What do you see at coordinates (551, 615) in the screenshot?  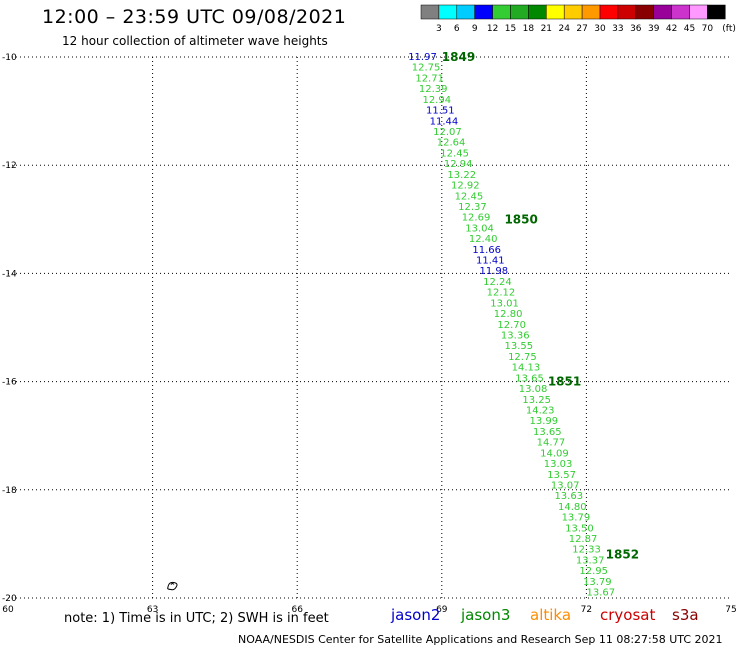 I see `legend-altika: altika` at bounding box center [551, 615].